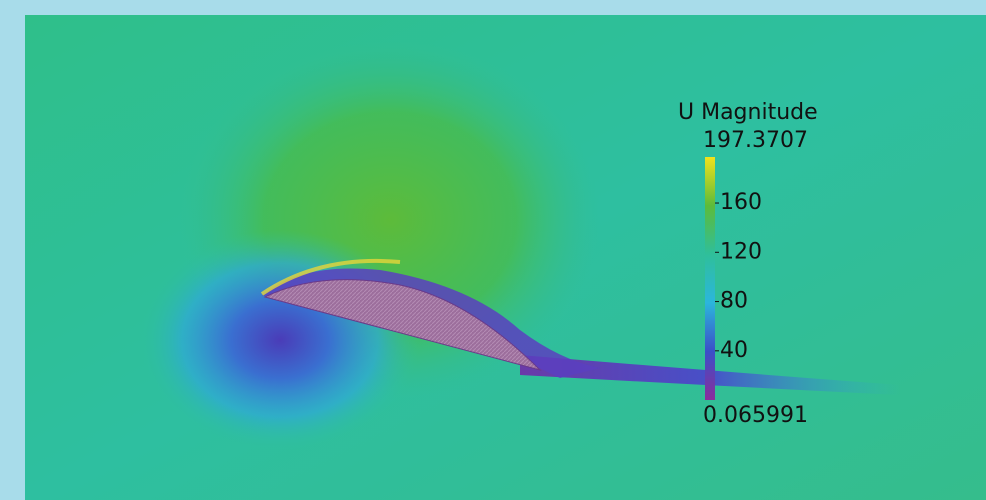 Image resolution: width=986 pixels, height=500 pixels. Describe the element at coordinates (741, 251) in the screenshot. I see `colorbar-tick-label: 120` at that location.